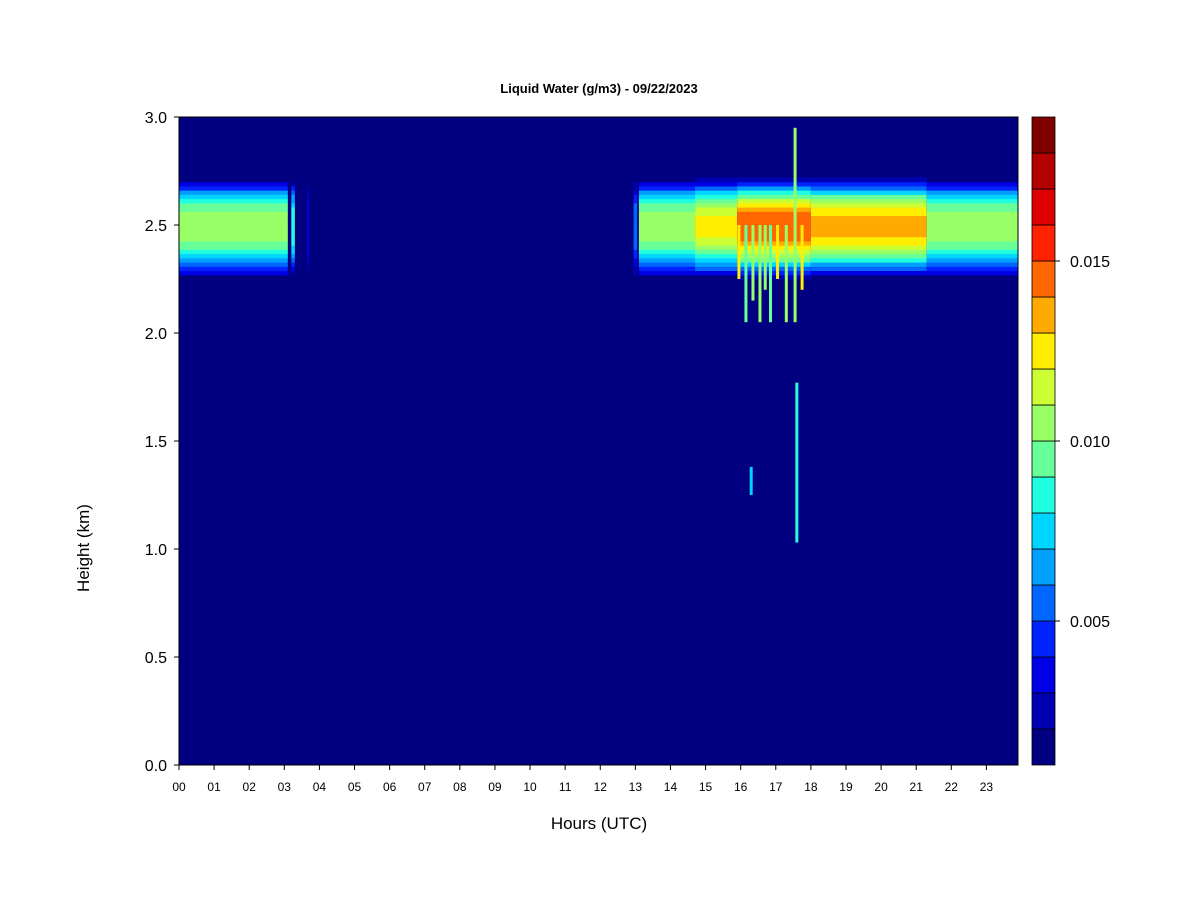 The image size is (1200, 900). I want to click on x-tick-label: 21, so click(917, 787).